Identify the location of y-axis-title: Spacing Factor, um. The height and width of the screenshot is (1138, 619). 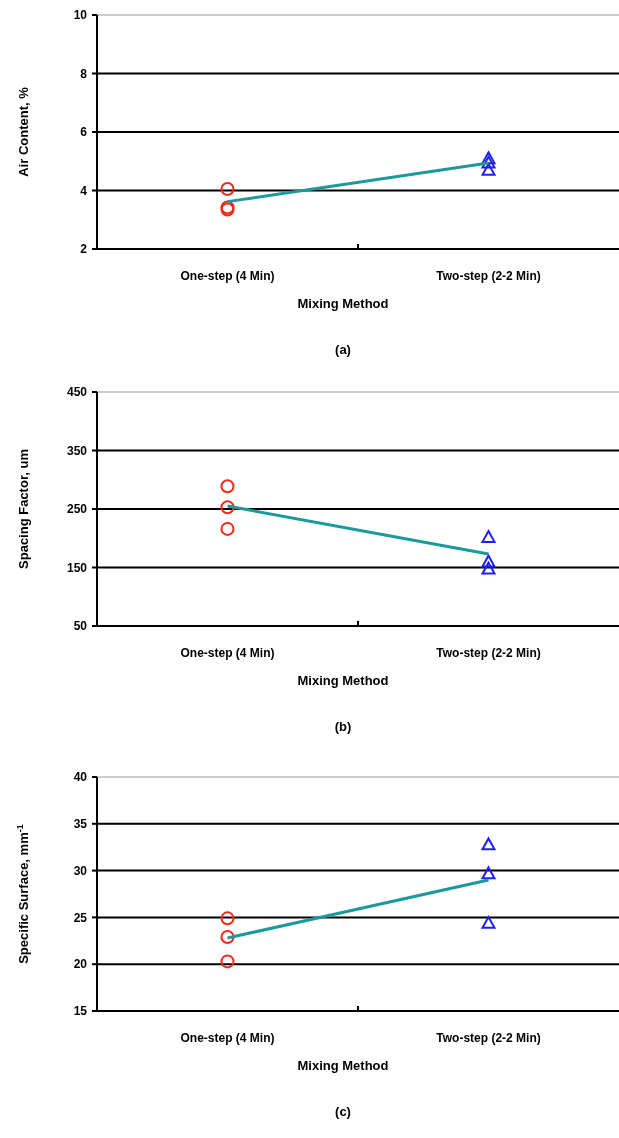
(23, 509).